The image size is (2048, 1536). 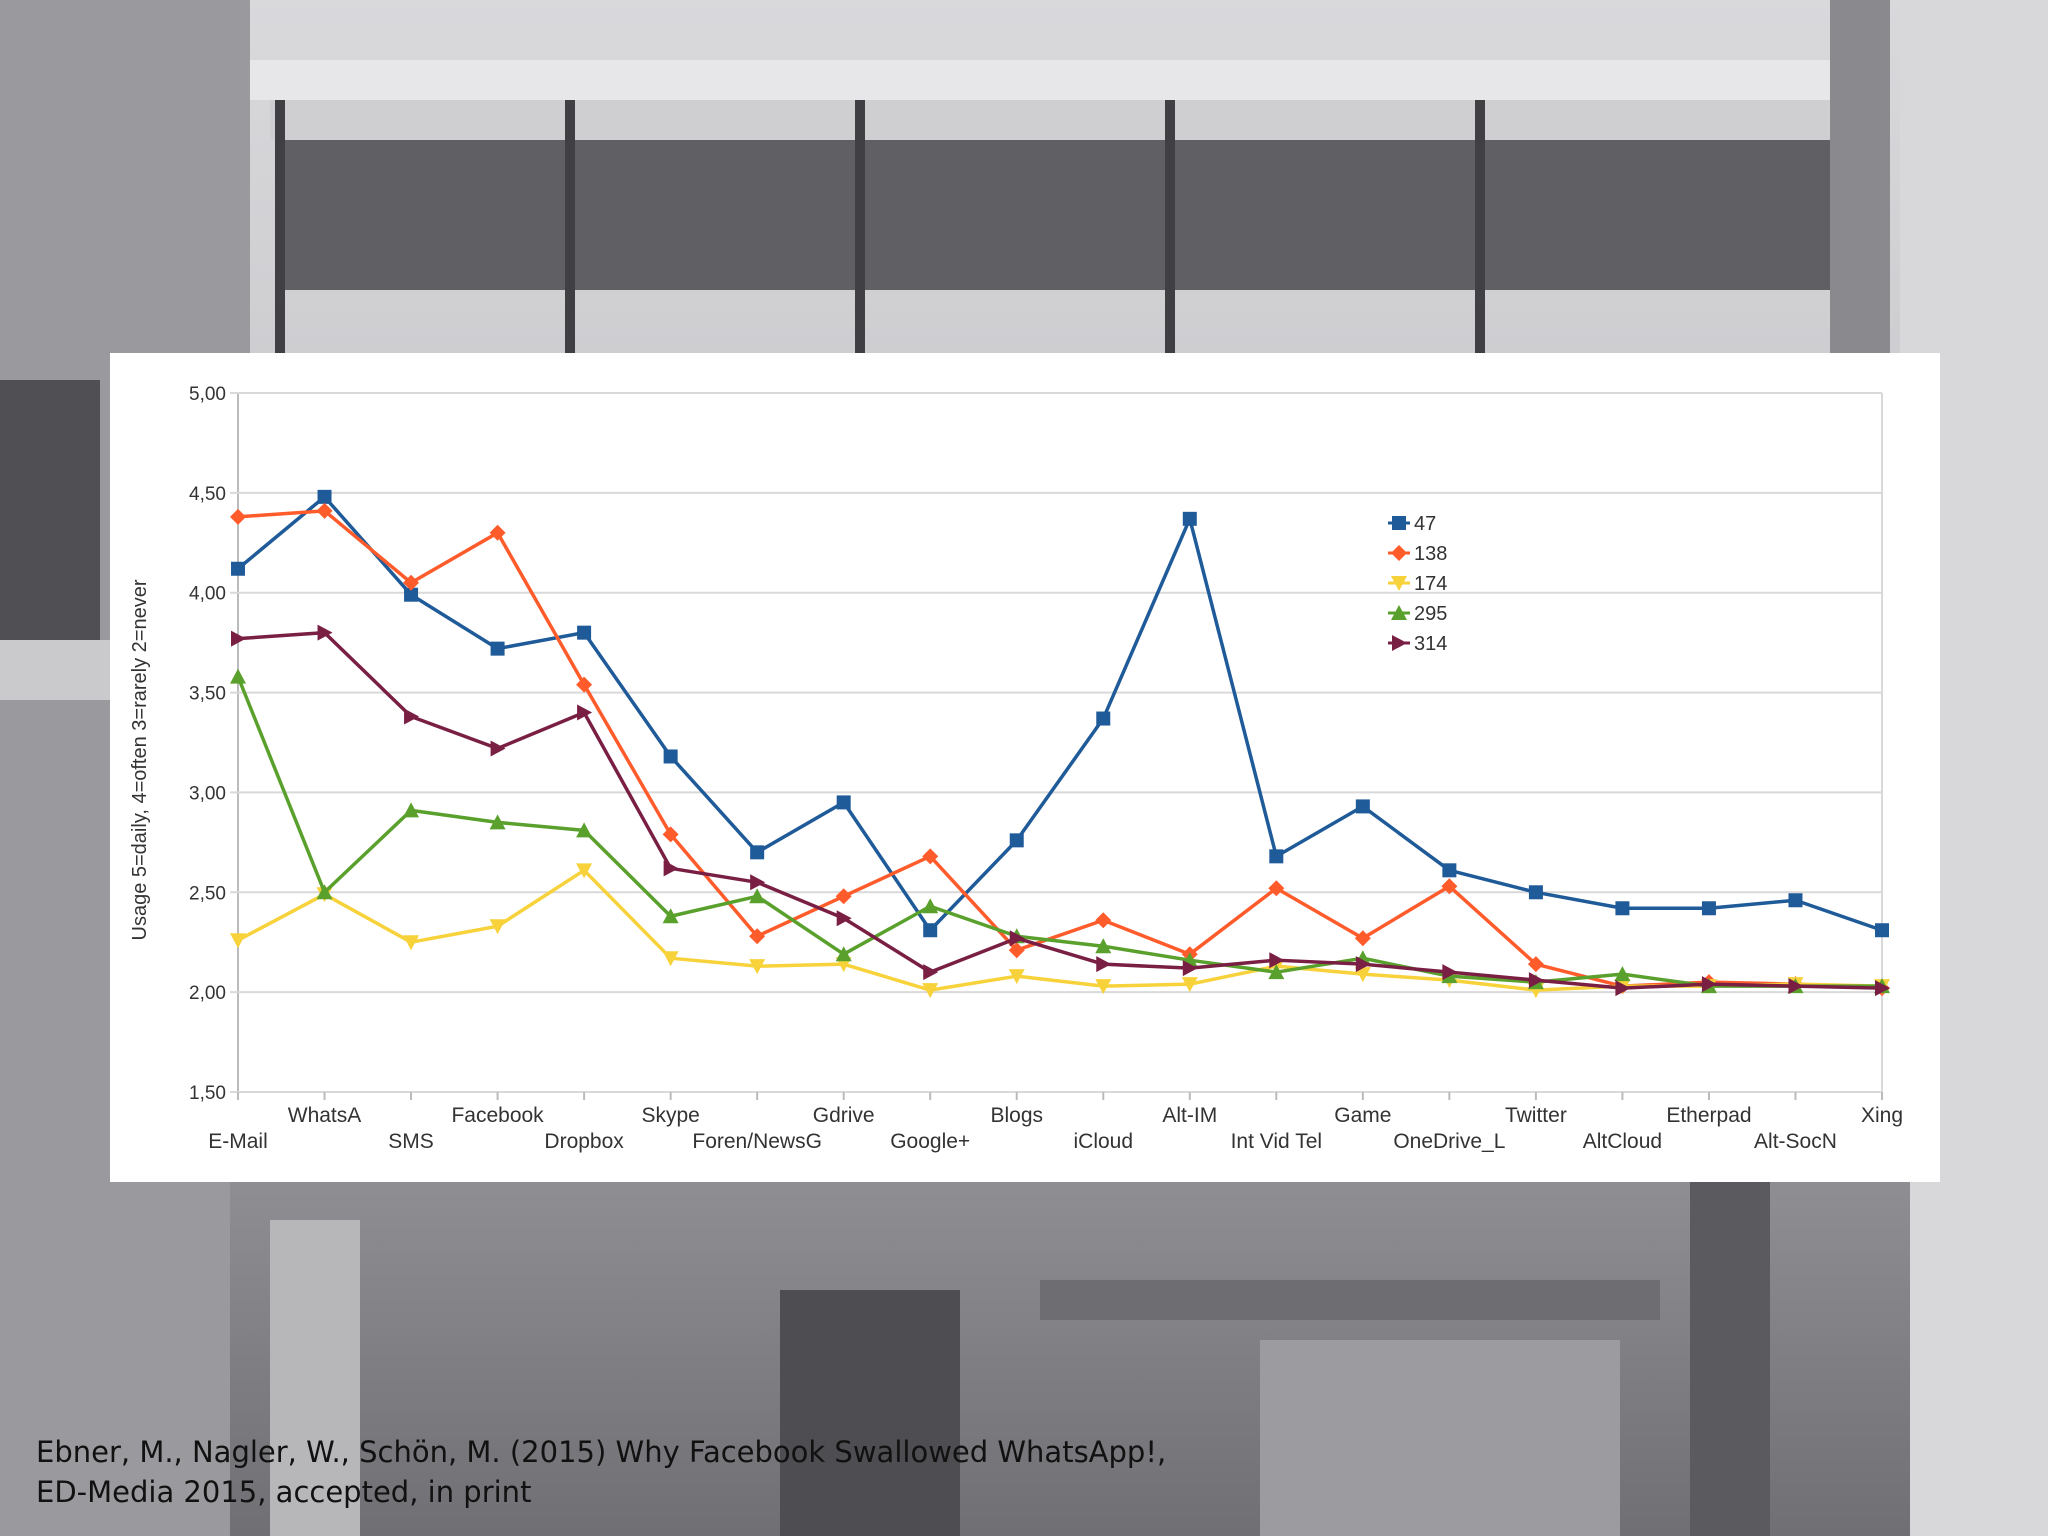 What do you see at coordinates (207, 394) in the screenshot?
I see `y-tick-label: 5,00` at bounding box center [207, 394].